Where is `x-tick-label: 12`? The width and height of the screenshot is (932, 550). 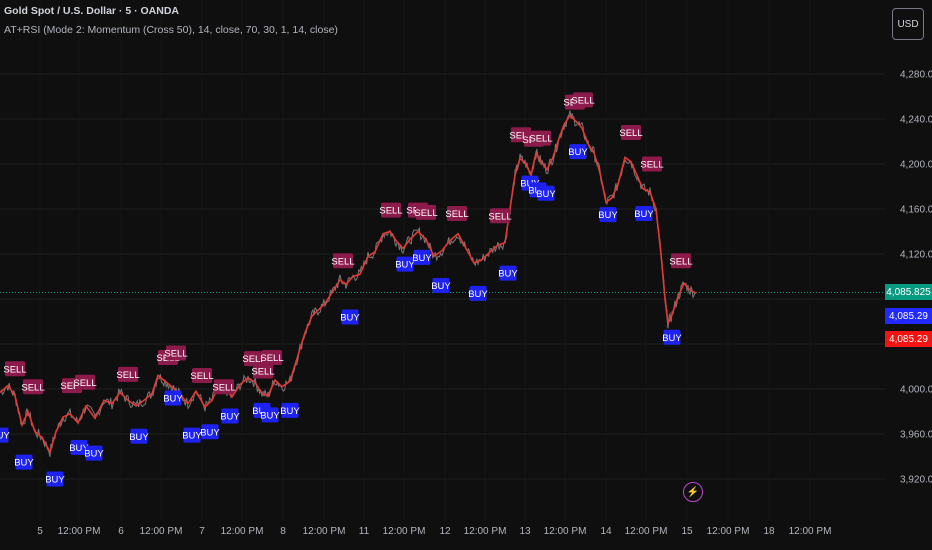 x-tick-label: 12 is located at coordinates (445, 531).